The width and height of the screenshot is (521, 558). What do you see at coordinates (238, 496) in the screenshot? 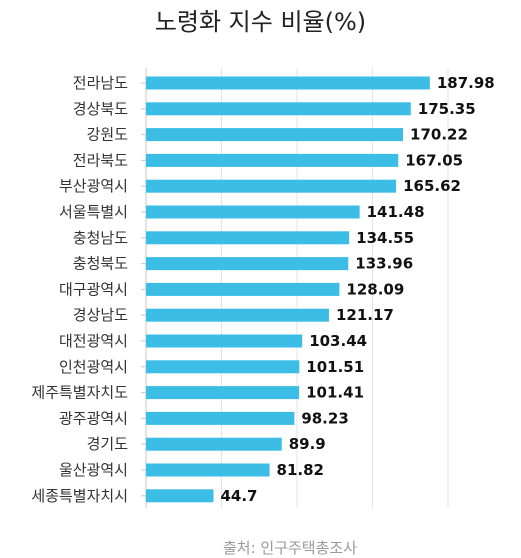
I see `value-label: 44.7` at bounding box center [238, 496].